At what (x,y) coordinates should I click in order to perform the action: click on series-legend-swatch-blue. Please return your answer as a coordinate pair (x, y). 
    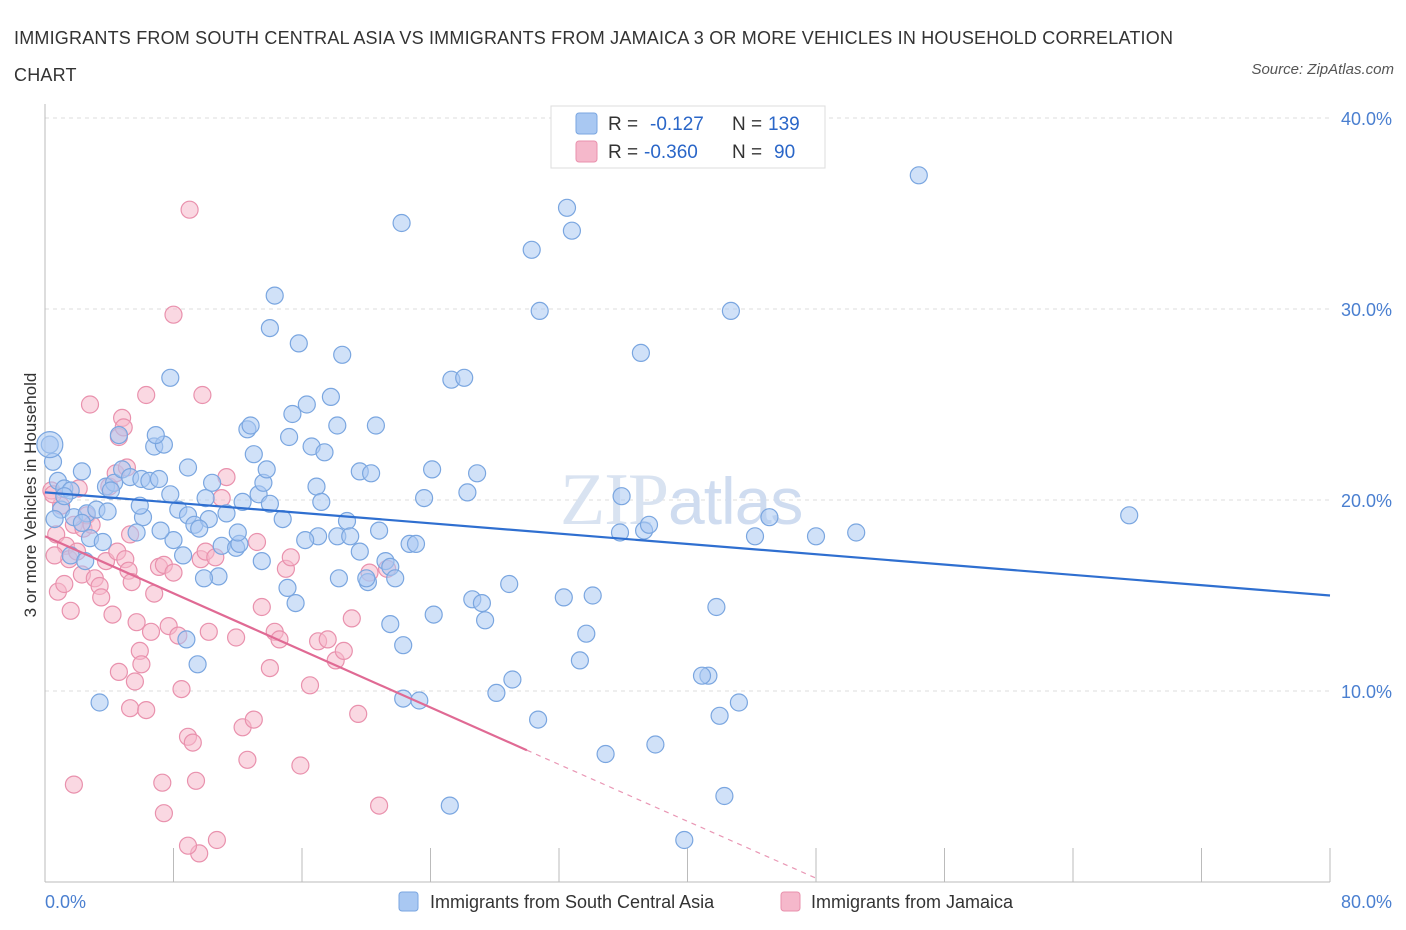
    Looking at the image, I should click on (408, 901).